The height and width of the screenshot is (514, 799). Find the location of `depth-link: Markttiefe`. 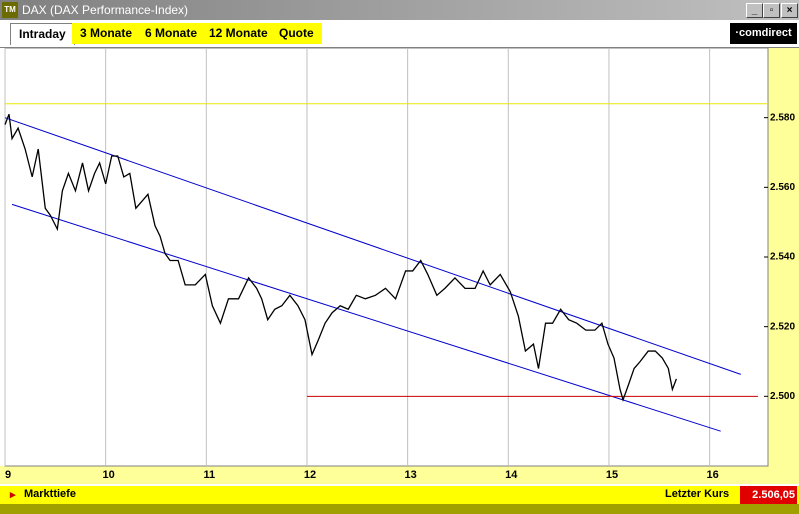

depth-link: Markttiefe is located at coordinates (50, 494).